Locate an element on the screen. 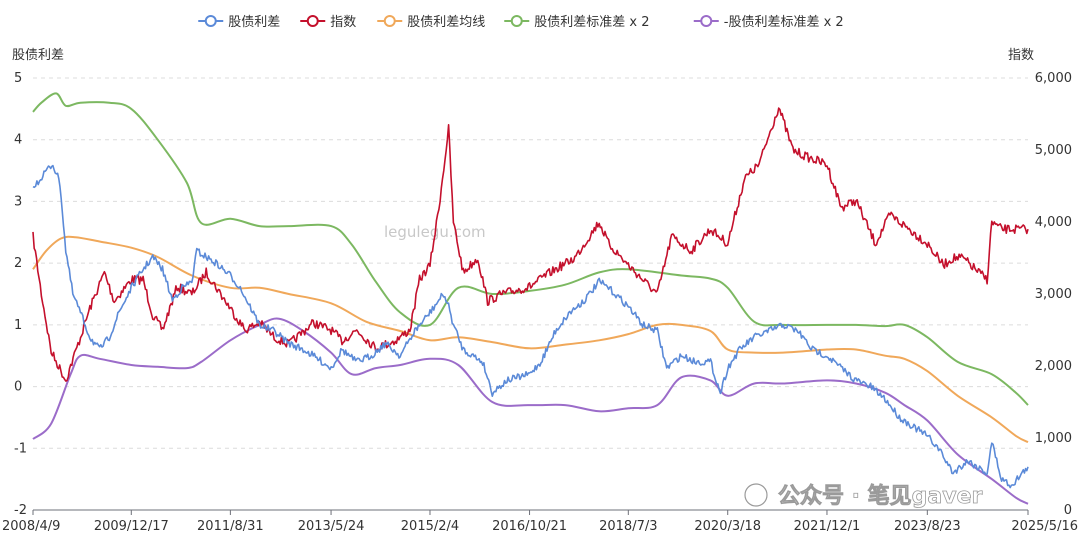 The width and height of the screenshot is (1080, 539). x-tick-label: 2016/10/21 is located at coordinates (529, 526).